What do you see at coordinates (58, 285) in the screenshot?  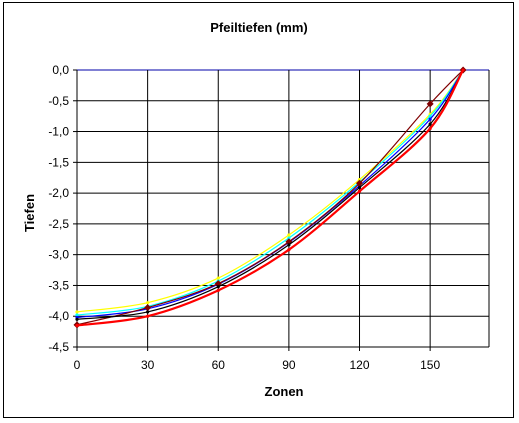 I see `y-tick-label: -3,5` at bounding box center [58, 285].